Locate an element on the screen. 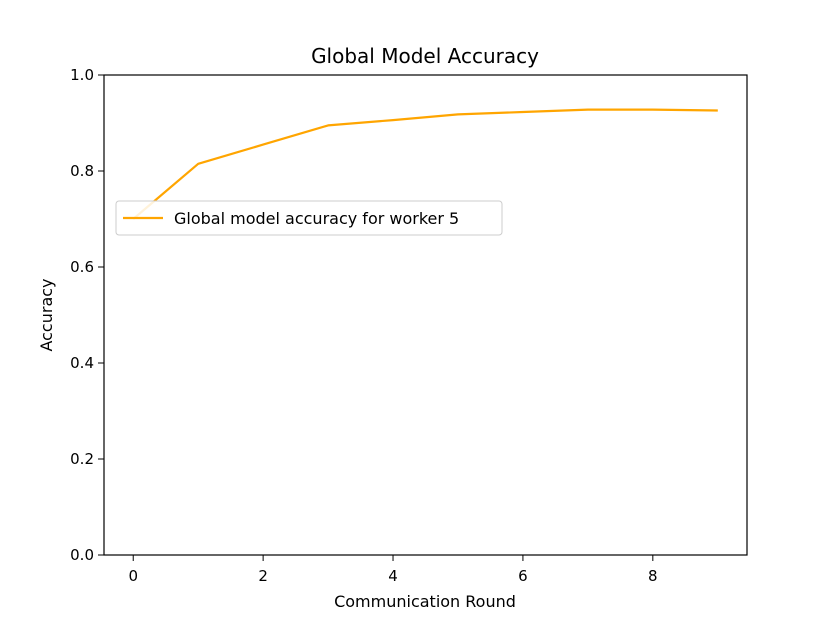 The image size is (830, 623). x-tick-label: 6 is located at coordinates (523, 576).